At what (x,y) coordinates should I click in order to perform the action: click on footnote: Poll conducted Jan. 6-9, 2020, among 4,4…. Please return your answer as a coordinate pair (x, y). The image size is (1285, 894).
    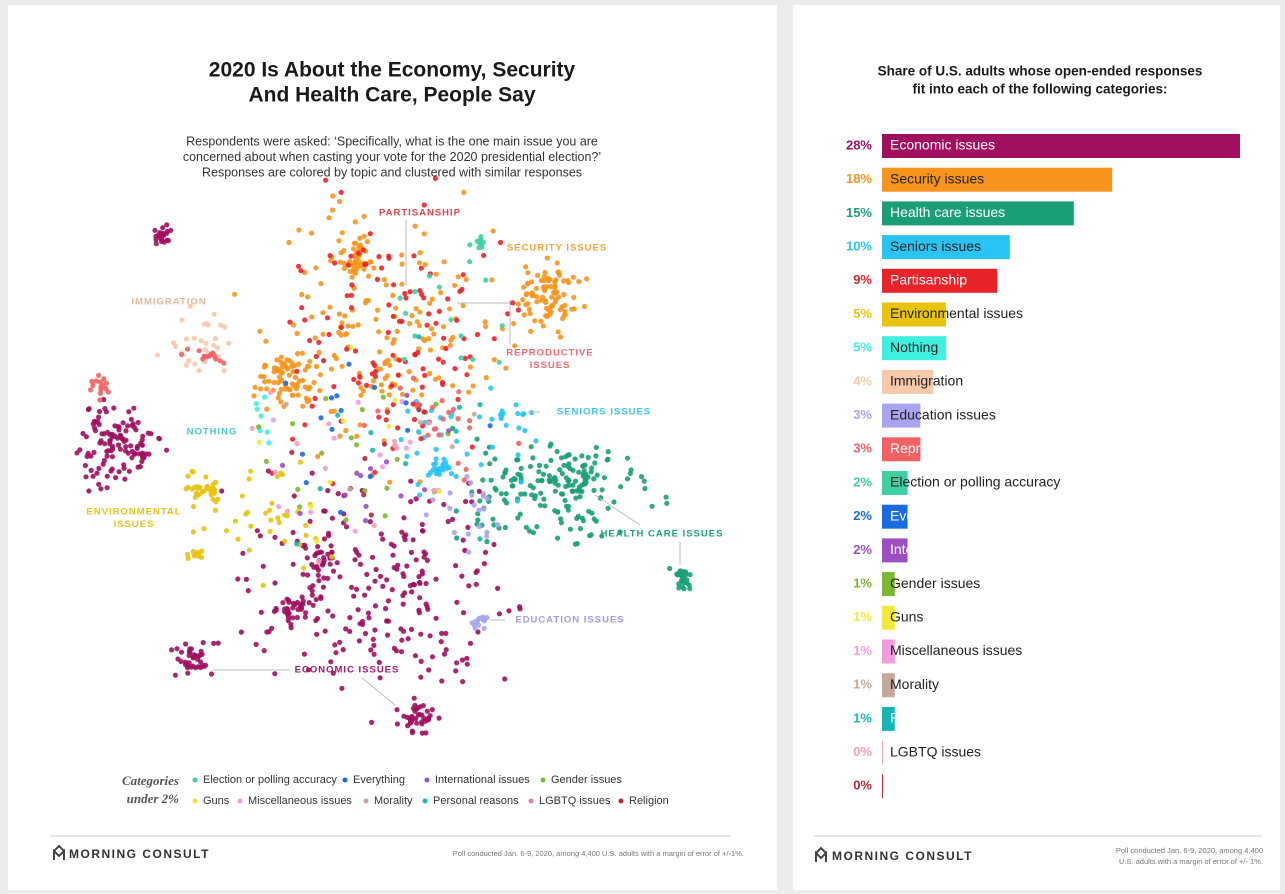
    Looking at the image, I should click on (1189, 850).